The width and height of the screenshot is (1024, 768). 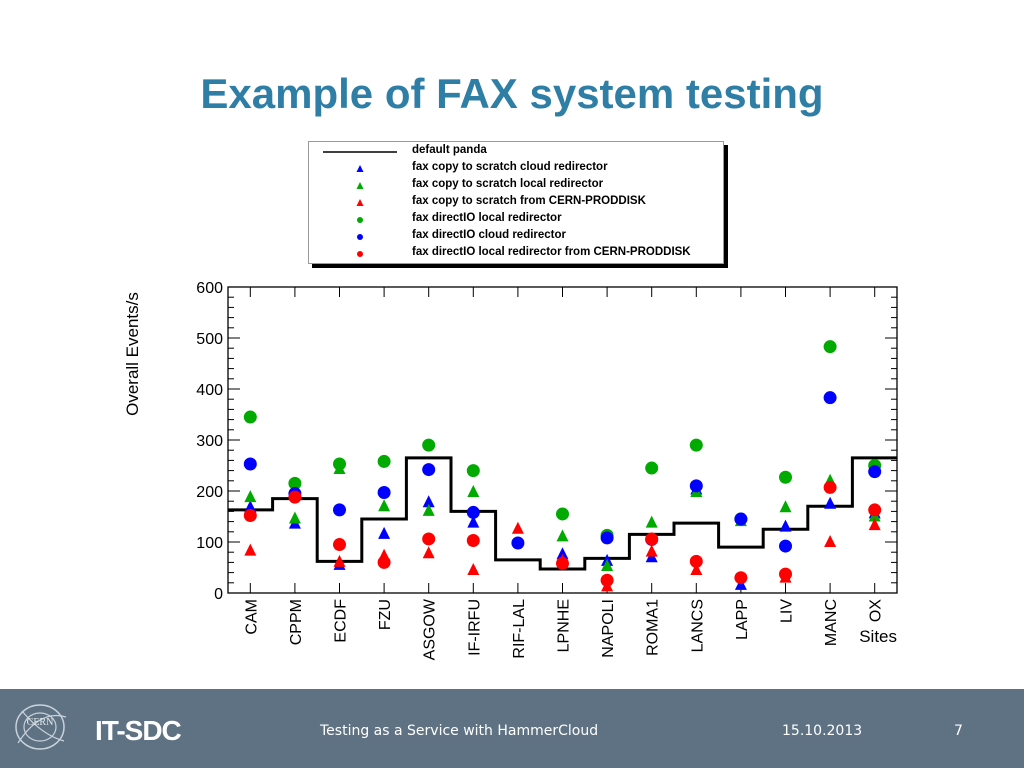 I want to click on legend-entry: default panda, so click(x=516, y=151).